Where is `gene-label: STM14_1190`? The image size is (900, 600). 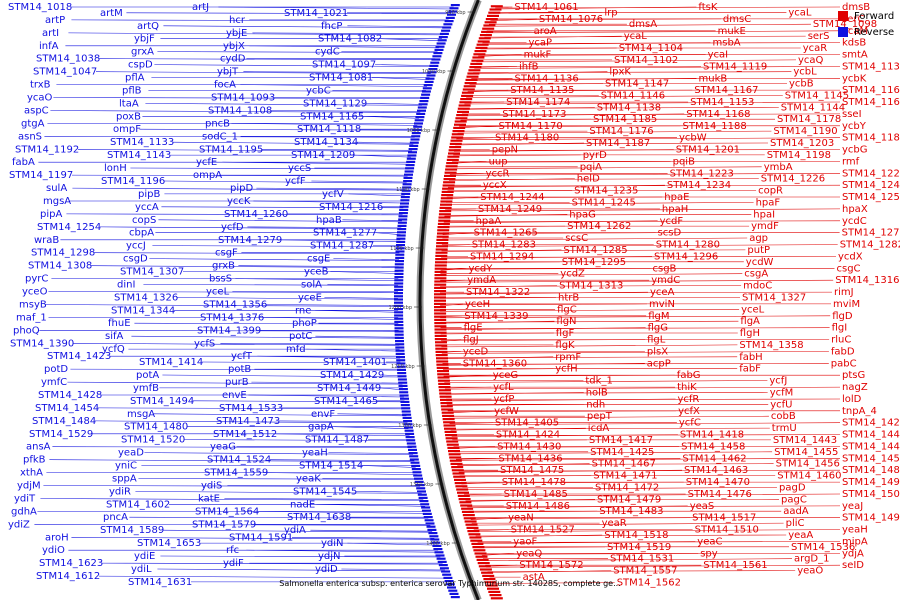 gene-label: STM14_1190 is located at coordinates (805, 131).